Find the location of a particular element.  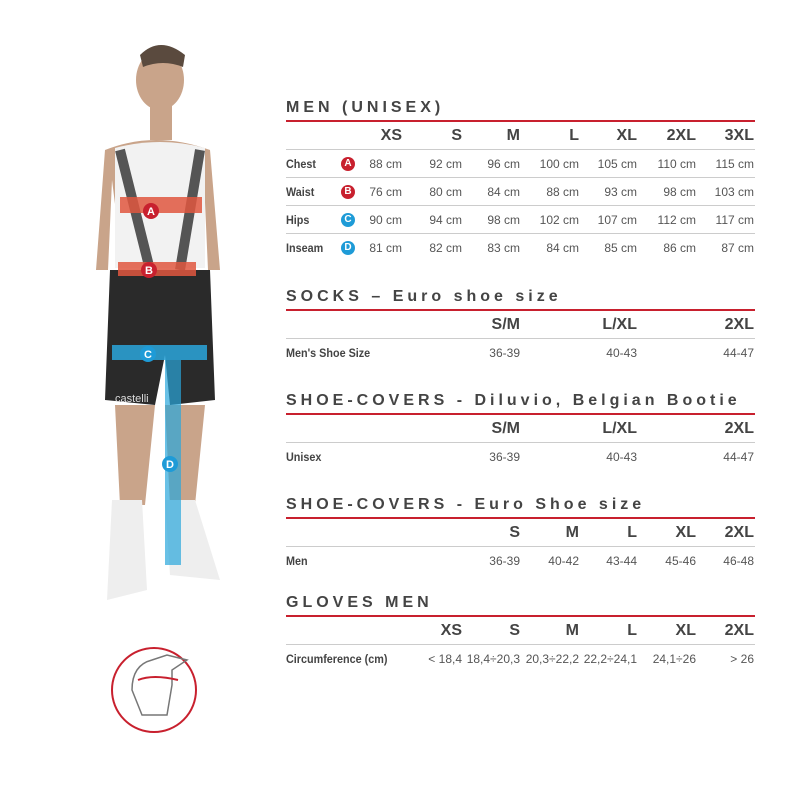

row-label: Men's Shoe Size is located at coordinates (328, 353).